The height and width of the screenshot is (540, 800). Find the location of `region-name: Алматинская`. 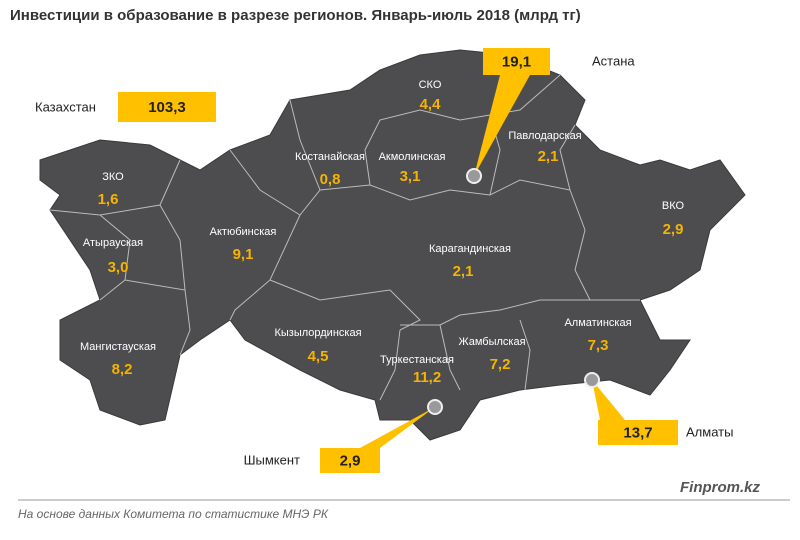

region-name: Алматинская is located at coordinates (597, 323).